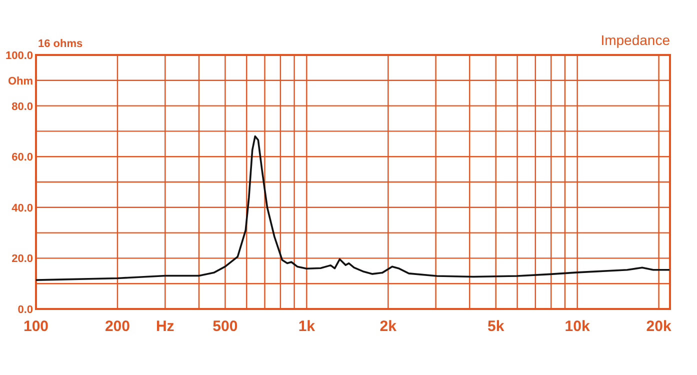 The image size is (697, 375). What do you see at coordinates (307, 326) in the screenshot?
I see `x-tick-label: 1k` at bounding box center [307, 326].